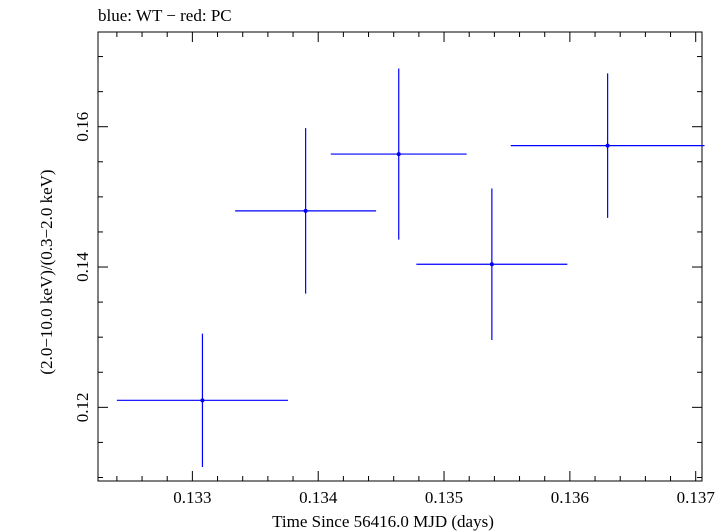  What do you see at coordinates (383, 521) in the screenshot?
I see `x-axis-label: Time Since 56416.0 MJD (days)` at bounding box center [383, 521].